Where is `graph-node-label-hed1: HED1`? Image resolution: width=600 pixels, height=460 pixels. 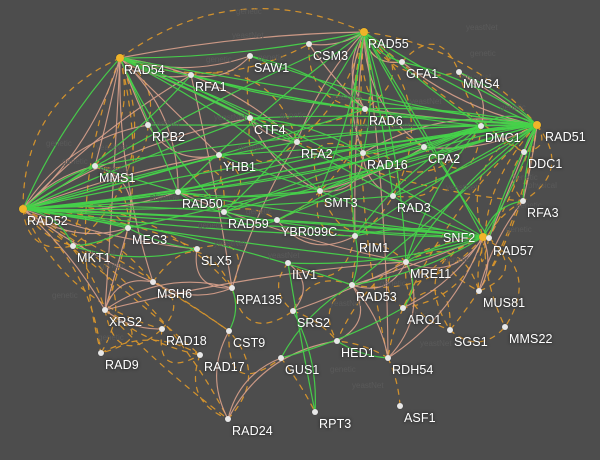 graph-node-label-hed1: HED1 is located at coordinates (358, 353).